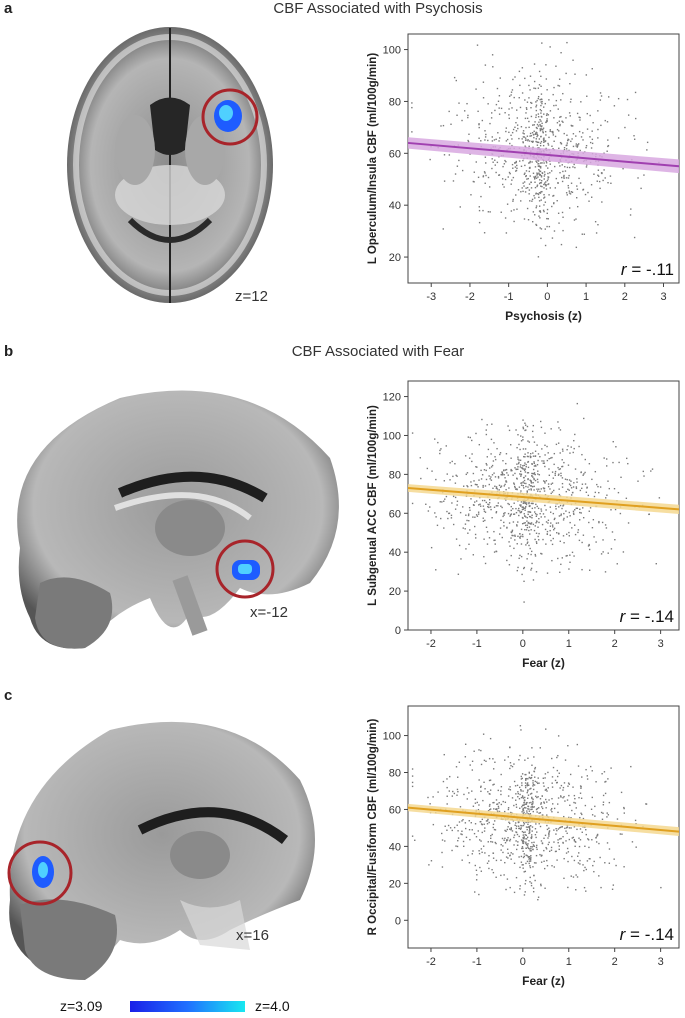 Image resolution: width=685 pixels, height=1018 pixels. What do you see at coordinates (509, 297) in the screenshot?
I see `x-tick-label: -1` at bounding box center [509, 297].